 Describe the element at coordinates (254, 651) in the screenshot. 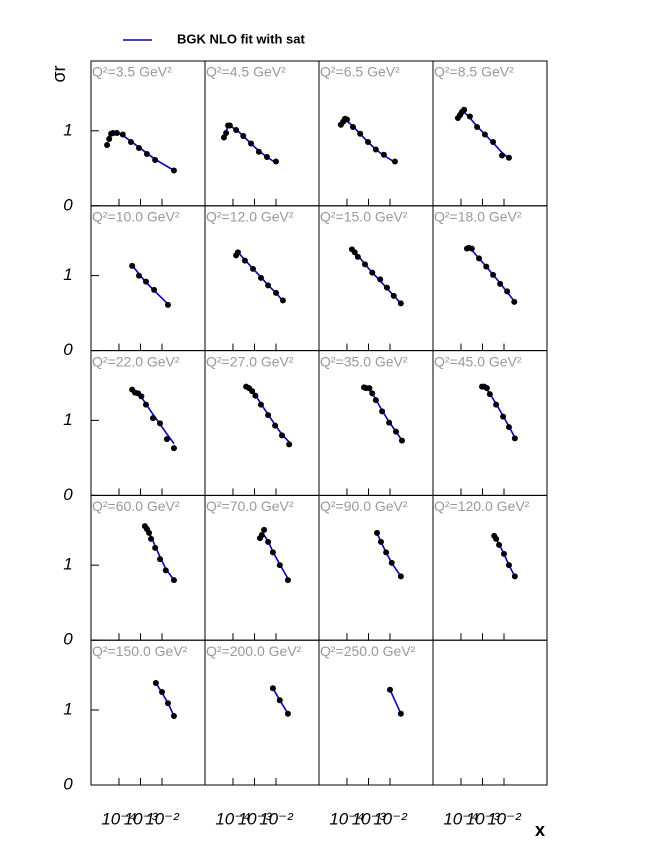

I see `panel-title: Q²=200.0 GeV²` at that location.